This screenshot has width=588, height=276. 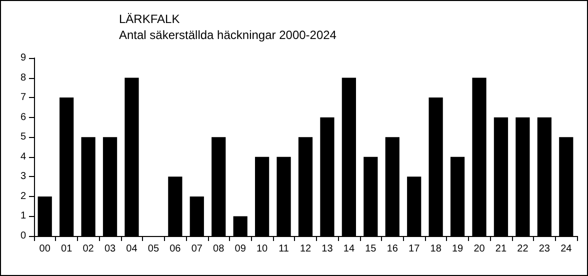 I want to click on x-tick-label: 05, so click(x=154, y=249).